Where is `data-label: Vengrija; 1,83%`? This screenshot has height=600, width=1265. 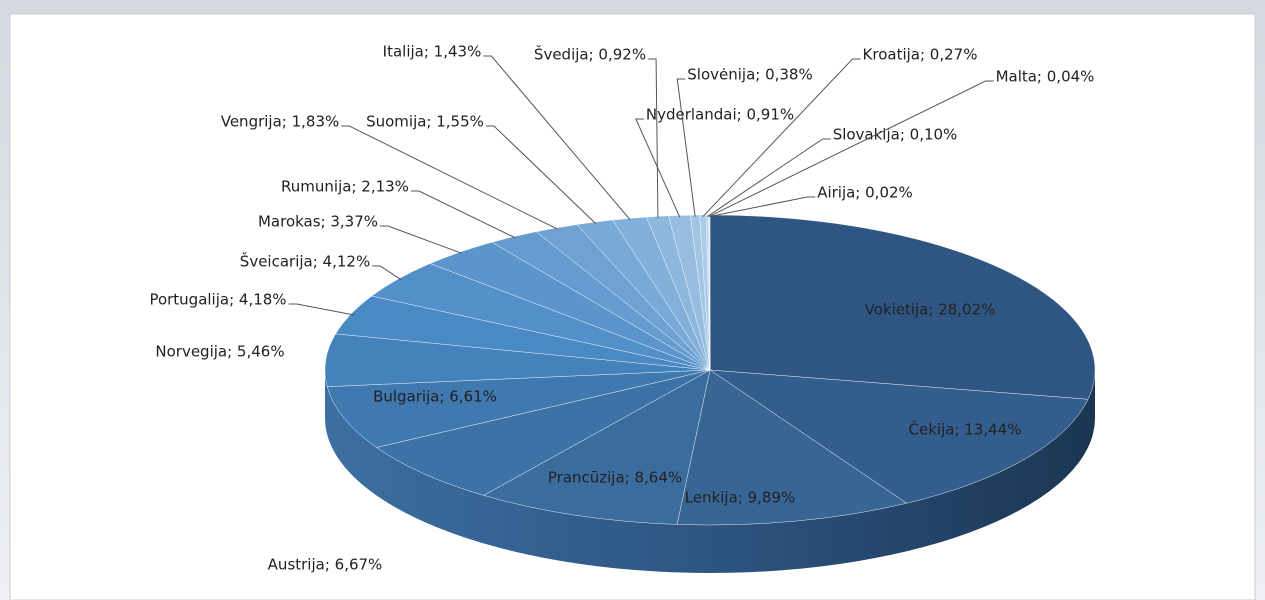
data-label: Vengrija; 1,83% is located at coordinates (280, 122).